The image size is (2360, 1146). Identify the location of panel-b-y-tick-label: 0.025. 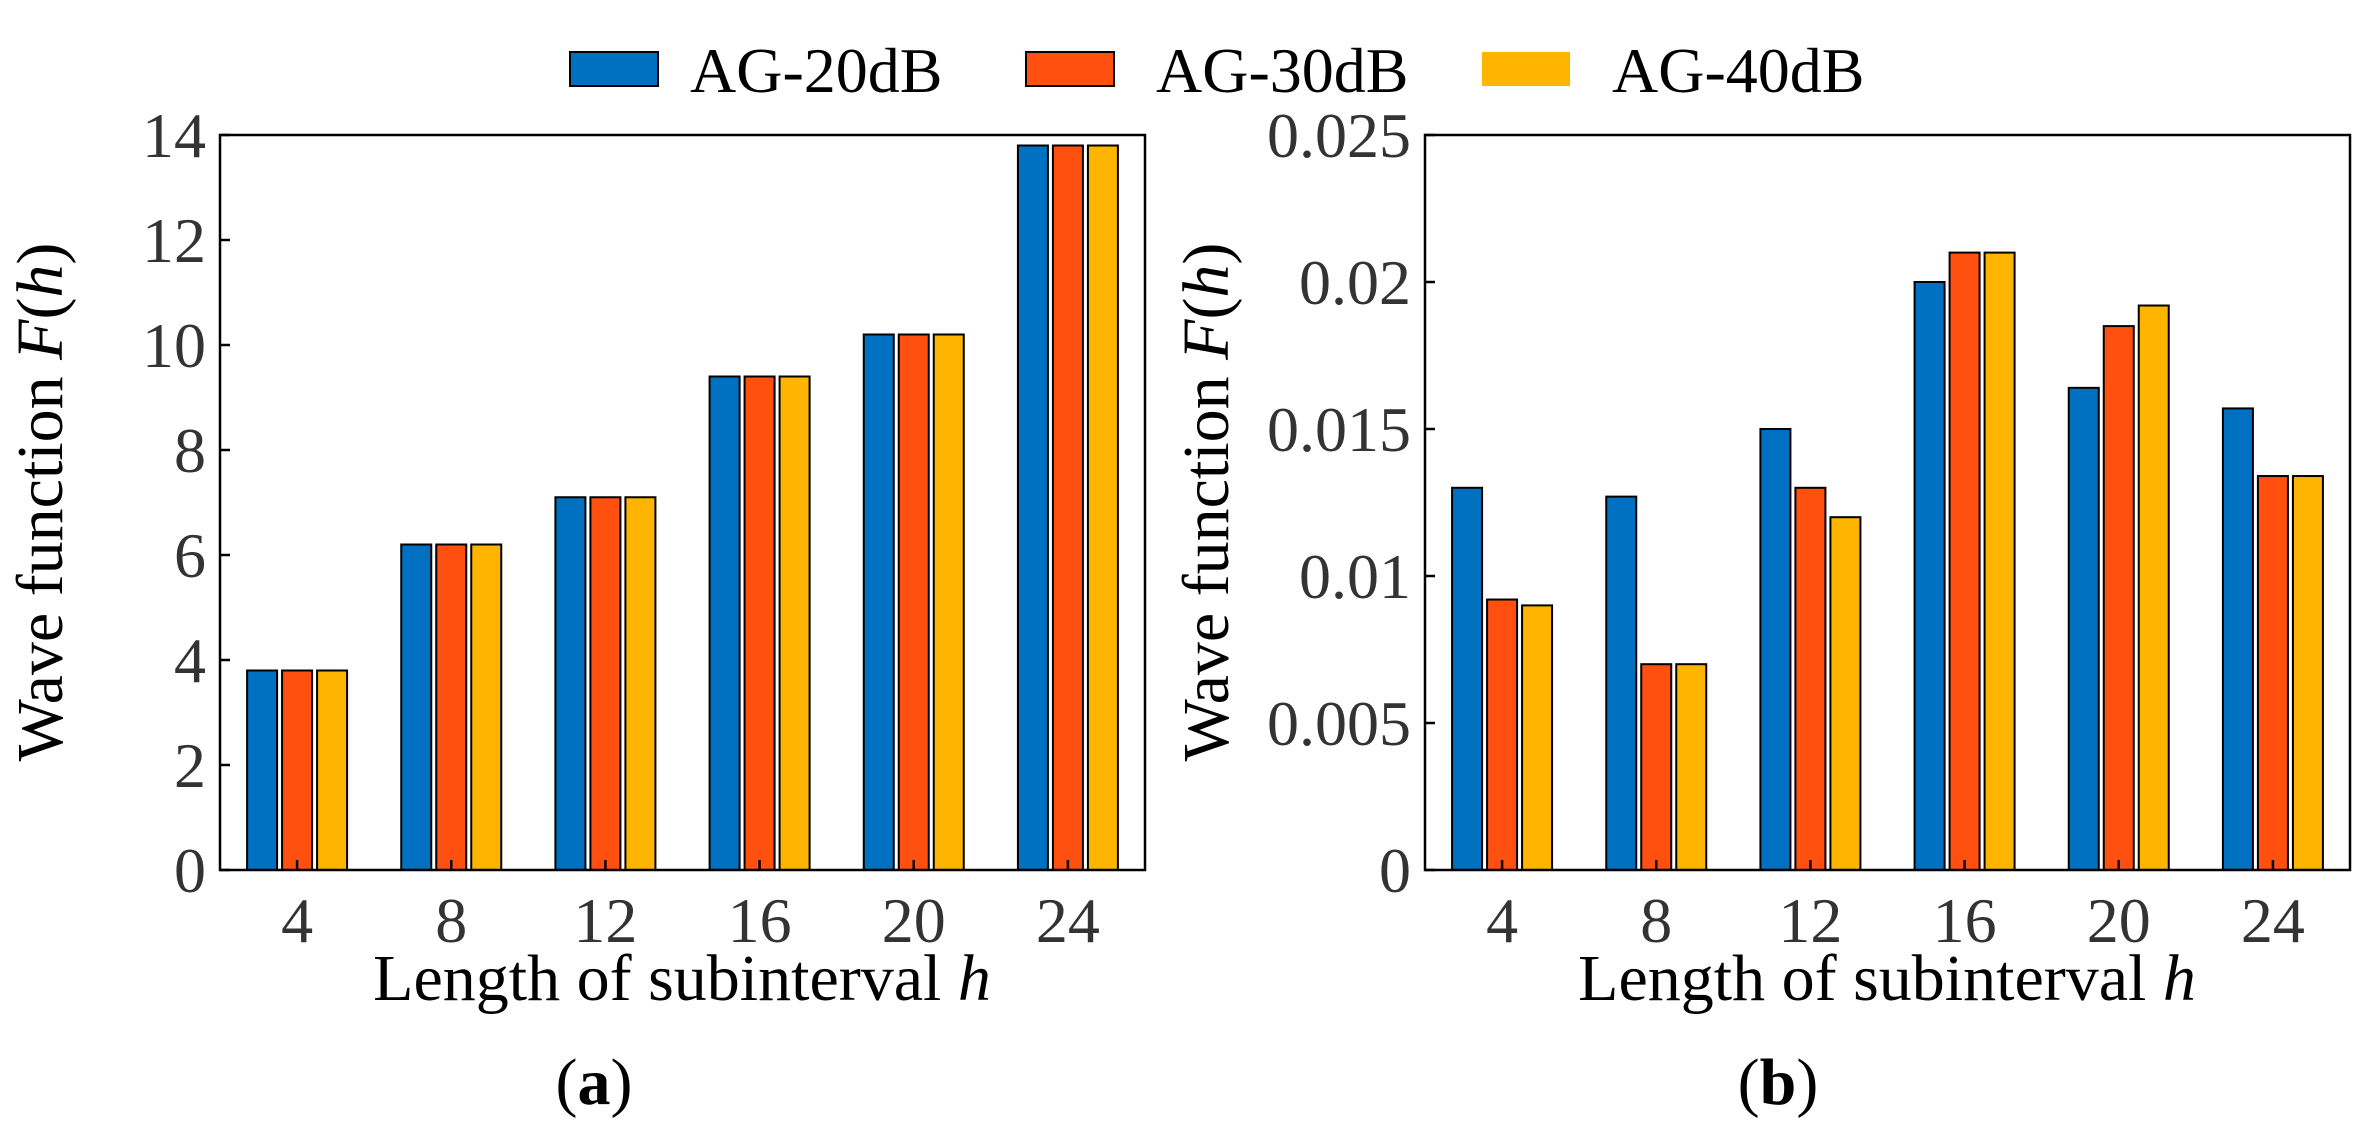
(1339, 135).